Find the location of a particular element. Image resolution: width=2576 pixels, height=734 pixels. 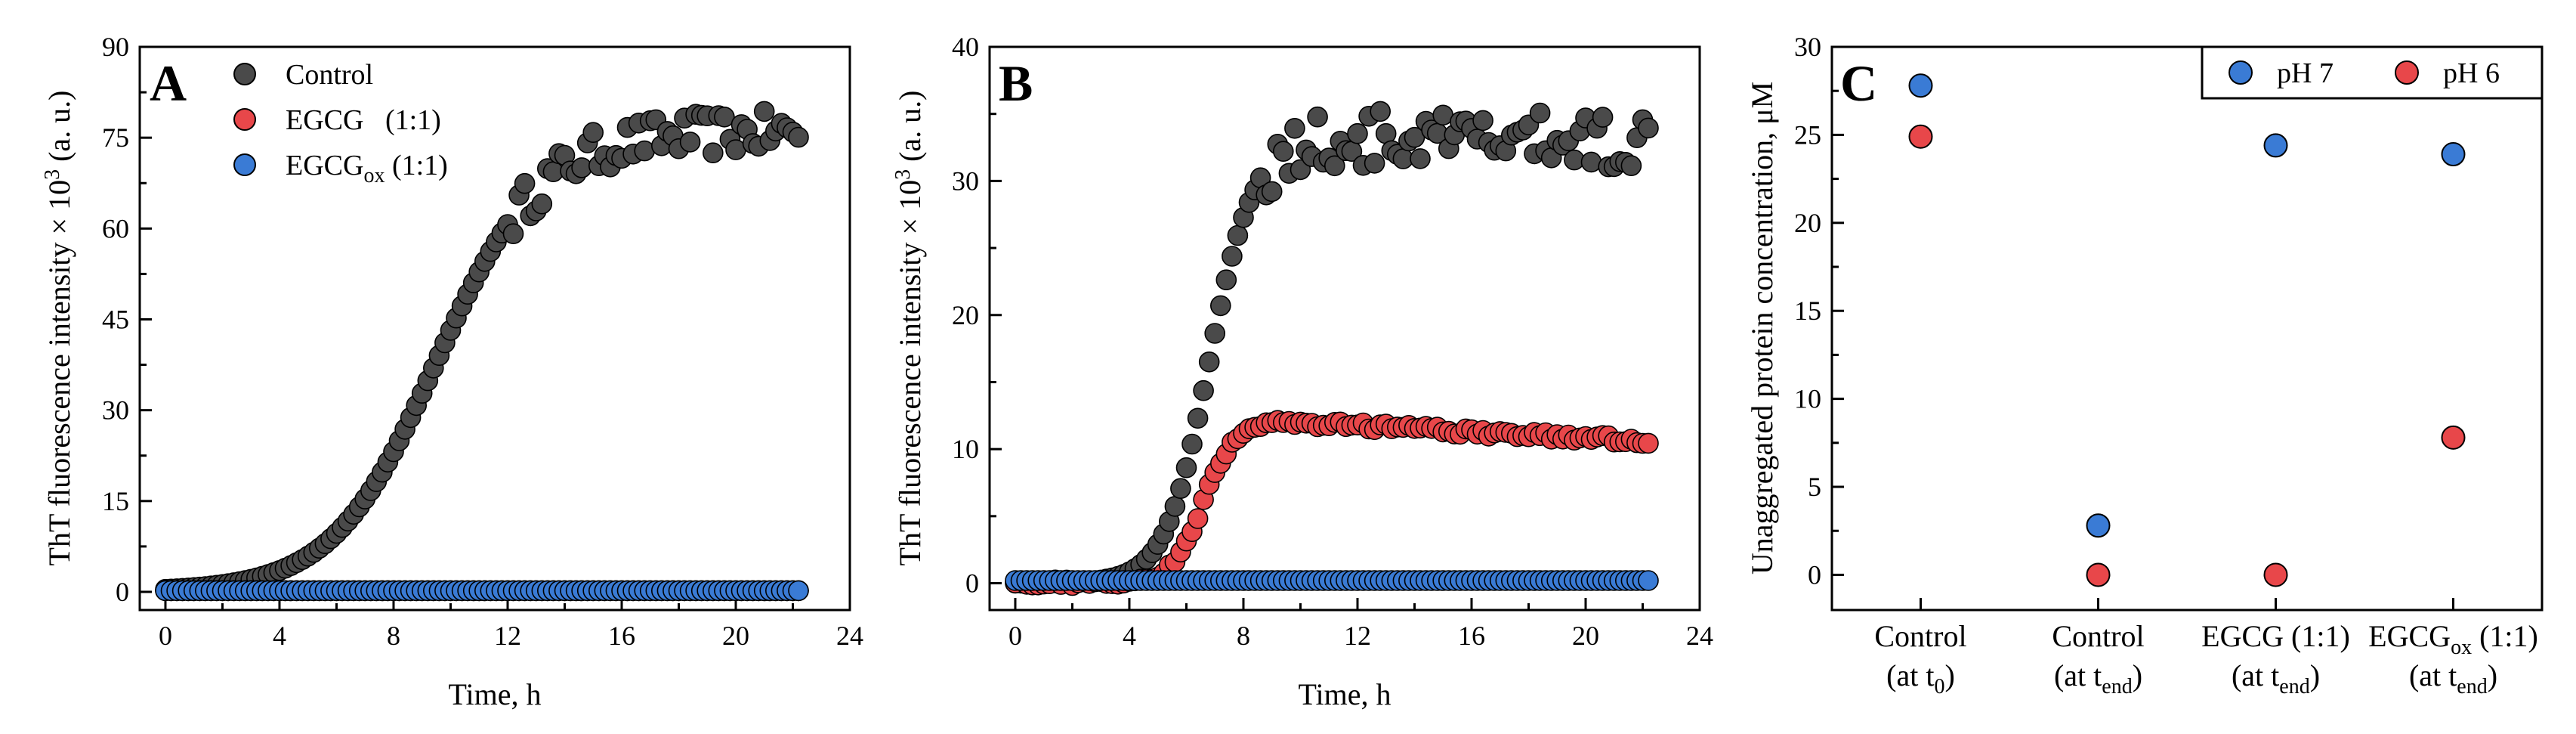

panel-c-letter: C is located at coordinates (1858, 83).